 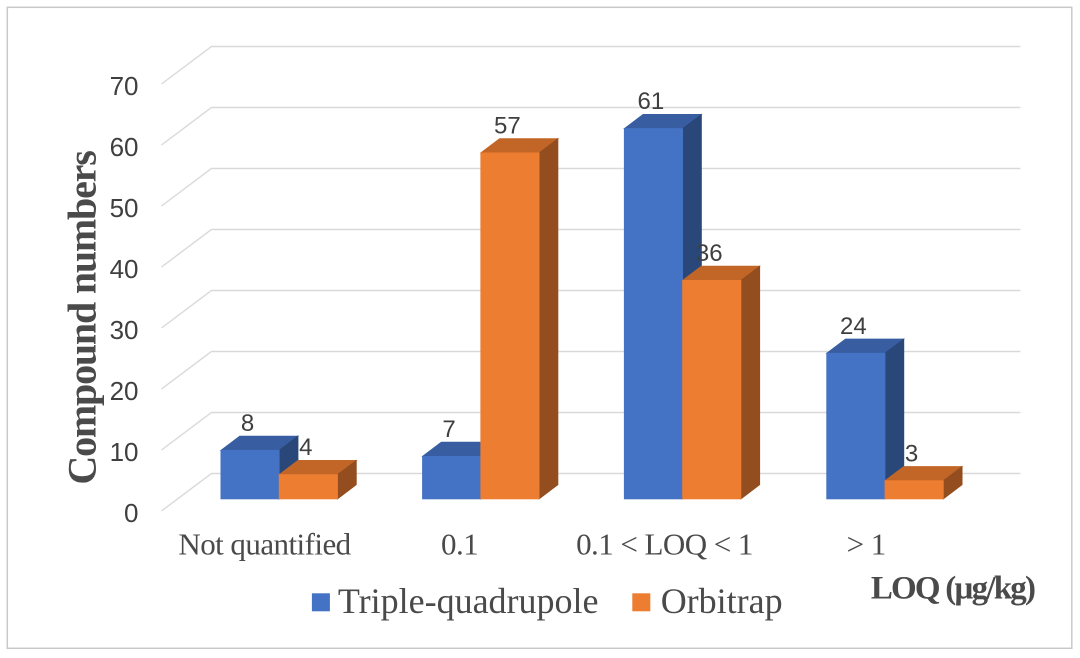 I want to click on svg-text: 7, so click(x=448, y=429).